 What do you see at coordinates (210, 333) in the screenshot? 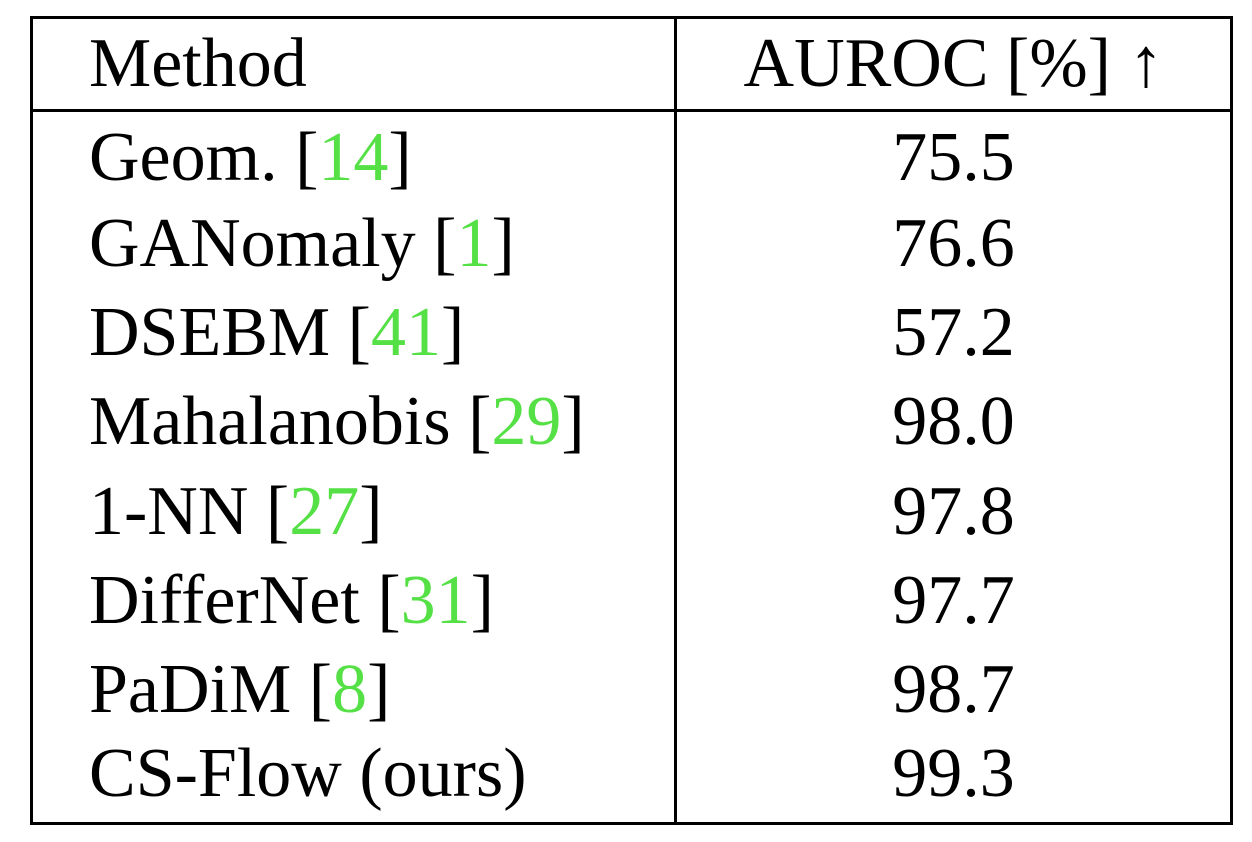
I see `method-name: DSEBM` at bounding box center [210, 333].